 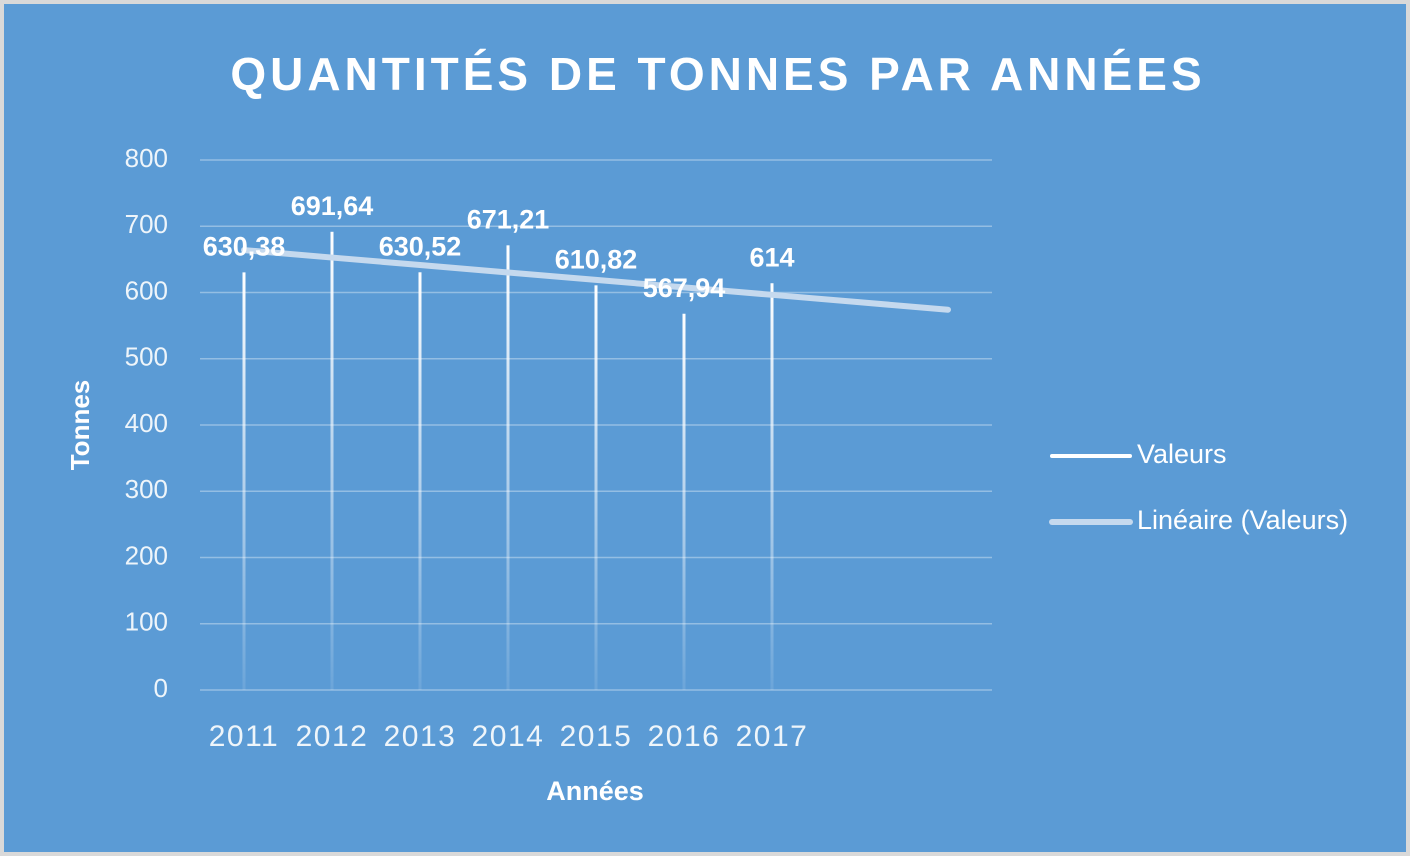 I want to click on y-tick-label: 700, so click(x=146, y=224).